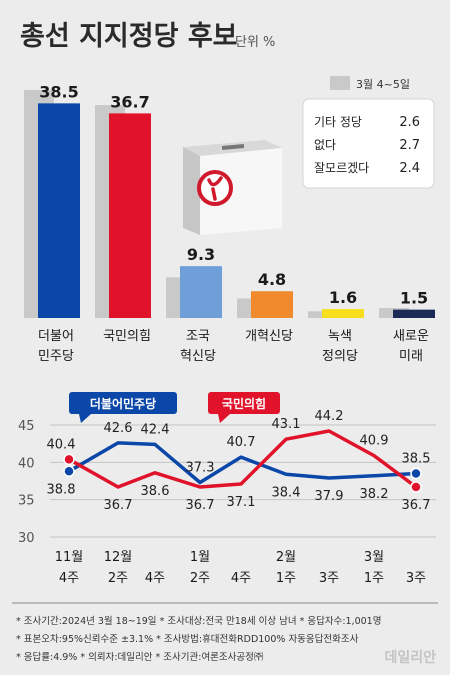 This screenshot has width=450, height=675. I want to click on legend-label-prev: 3월 4~5일, so click(383, 84).